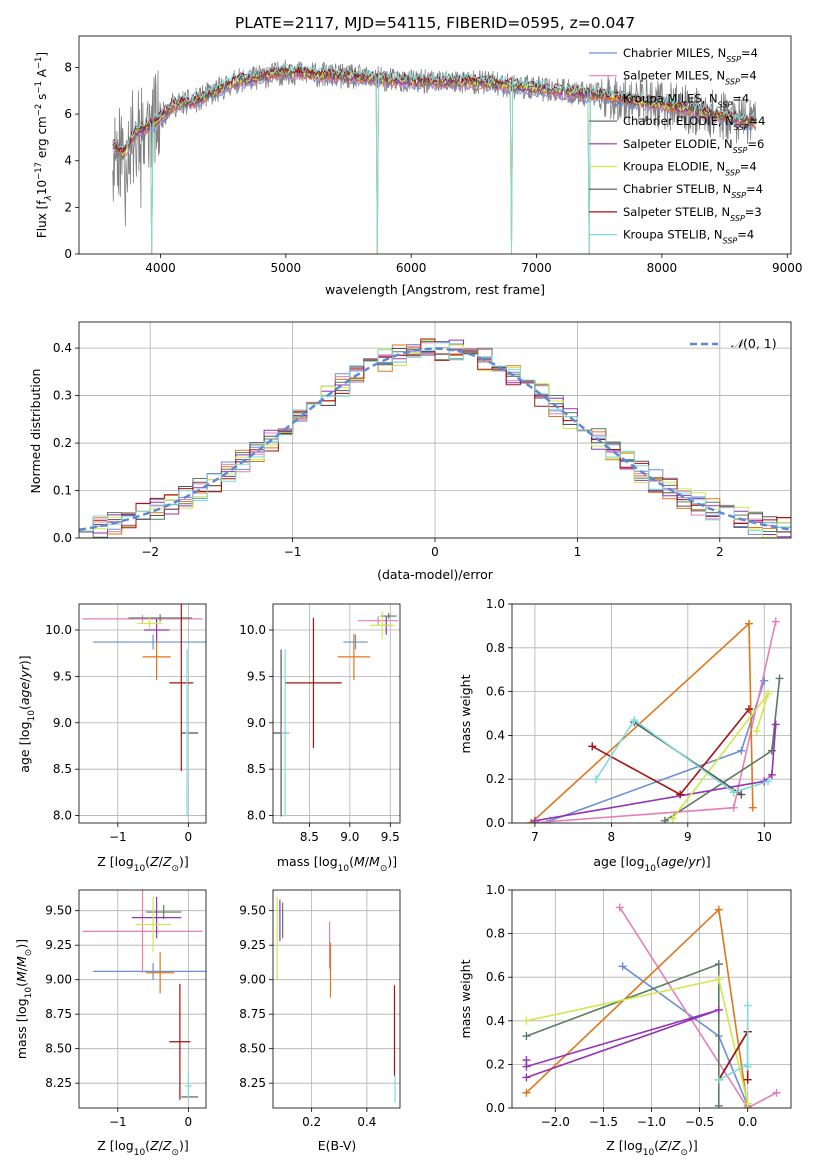 This screenshot has height=1170, width=819. What do you see at coordinates (688, 237) in the screenshot?
I see `spectrum-legend-entry: Kroupa STELIB, NSSP=4` at bounding box center [688, 237].